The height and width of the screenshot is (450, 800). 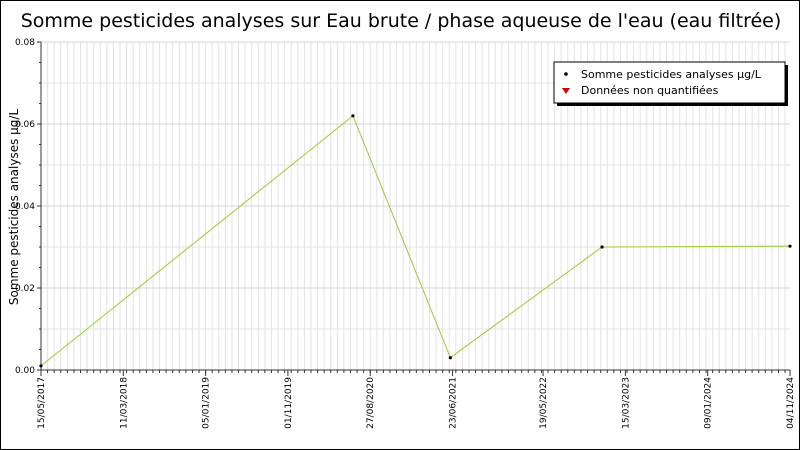 What do you see at coordinates (709, 403) in the screenshot?
I see `x-tick-label: 09/01/2024` at bounding box center [709, 403].